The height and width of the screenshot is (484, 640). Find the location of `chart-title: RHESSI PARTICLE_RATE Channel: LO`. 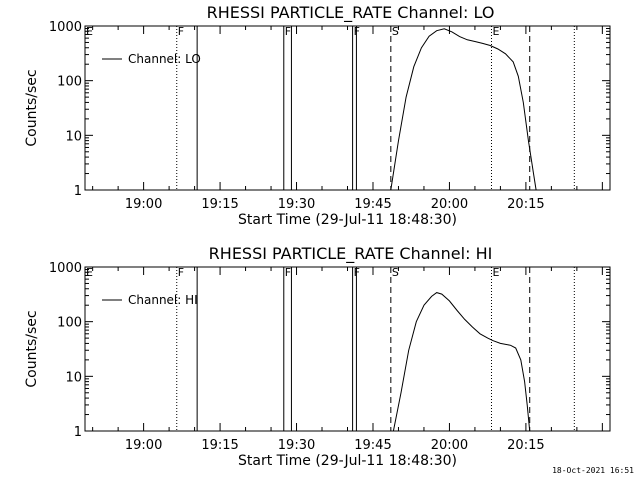

chart-title: RHESSI PARTICLE_RATE Channel: LO is located at coordinates (351, 13).